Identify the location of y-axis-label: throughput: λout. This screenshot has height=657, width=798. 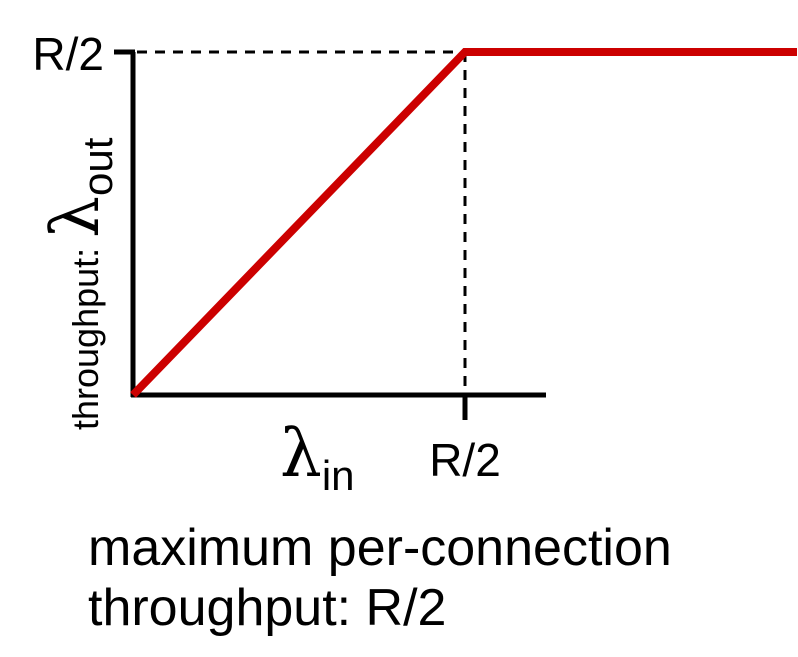
(79, 283).